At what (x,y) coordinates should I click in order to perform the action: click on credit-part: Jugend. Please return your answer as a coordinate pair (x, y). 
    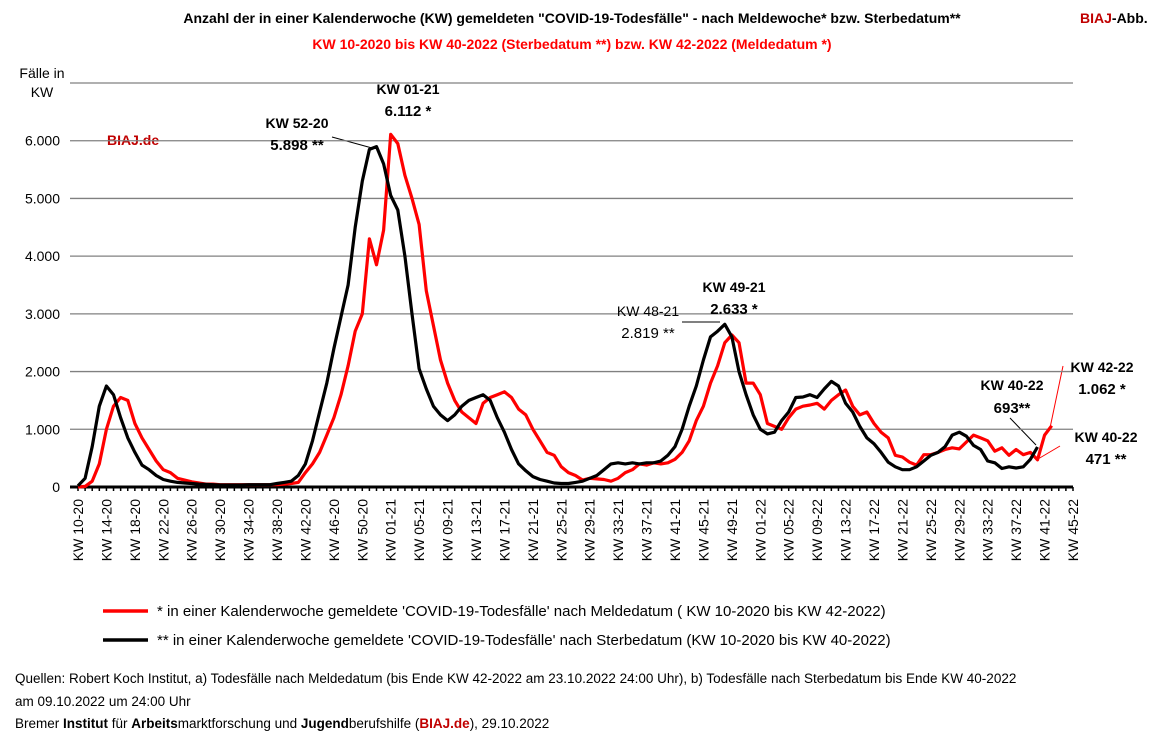
    Looking at the image, I should click on (325, 723).